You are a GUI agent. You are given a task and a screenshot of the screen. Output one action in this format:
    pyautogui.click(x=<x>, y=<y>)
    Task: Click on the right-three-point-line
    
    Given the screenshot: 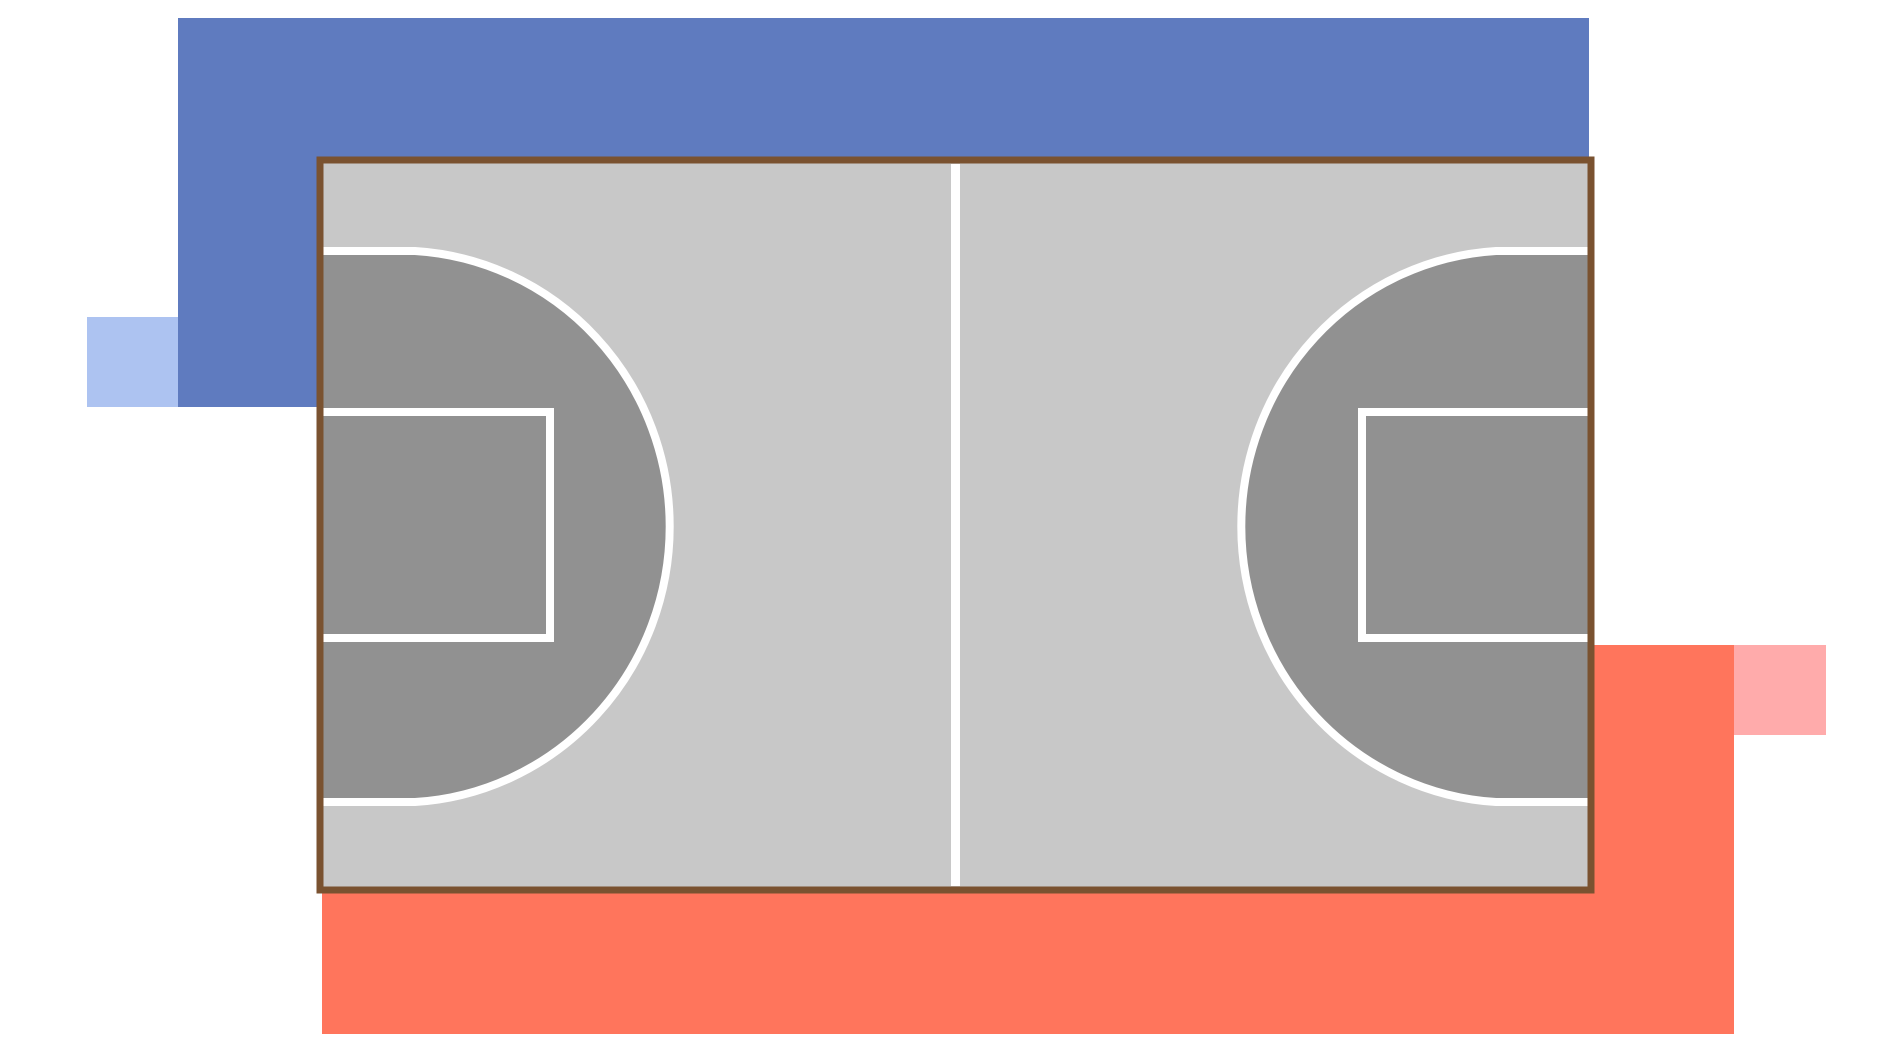 What is the action you would take?
    pyautogui.click(x=1414, y=526)
    